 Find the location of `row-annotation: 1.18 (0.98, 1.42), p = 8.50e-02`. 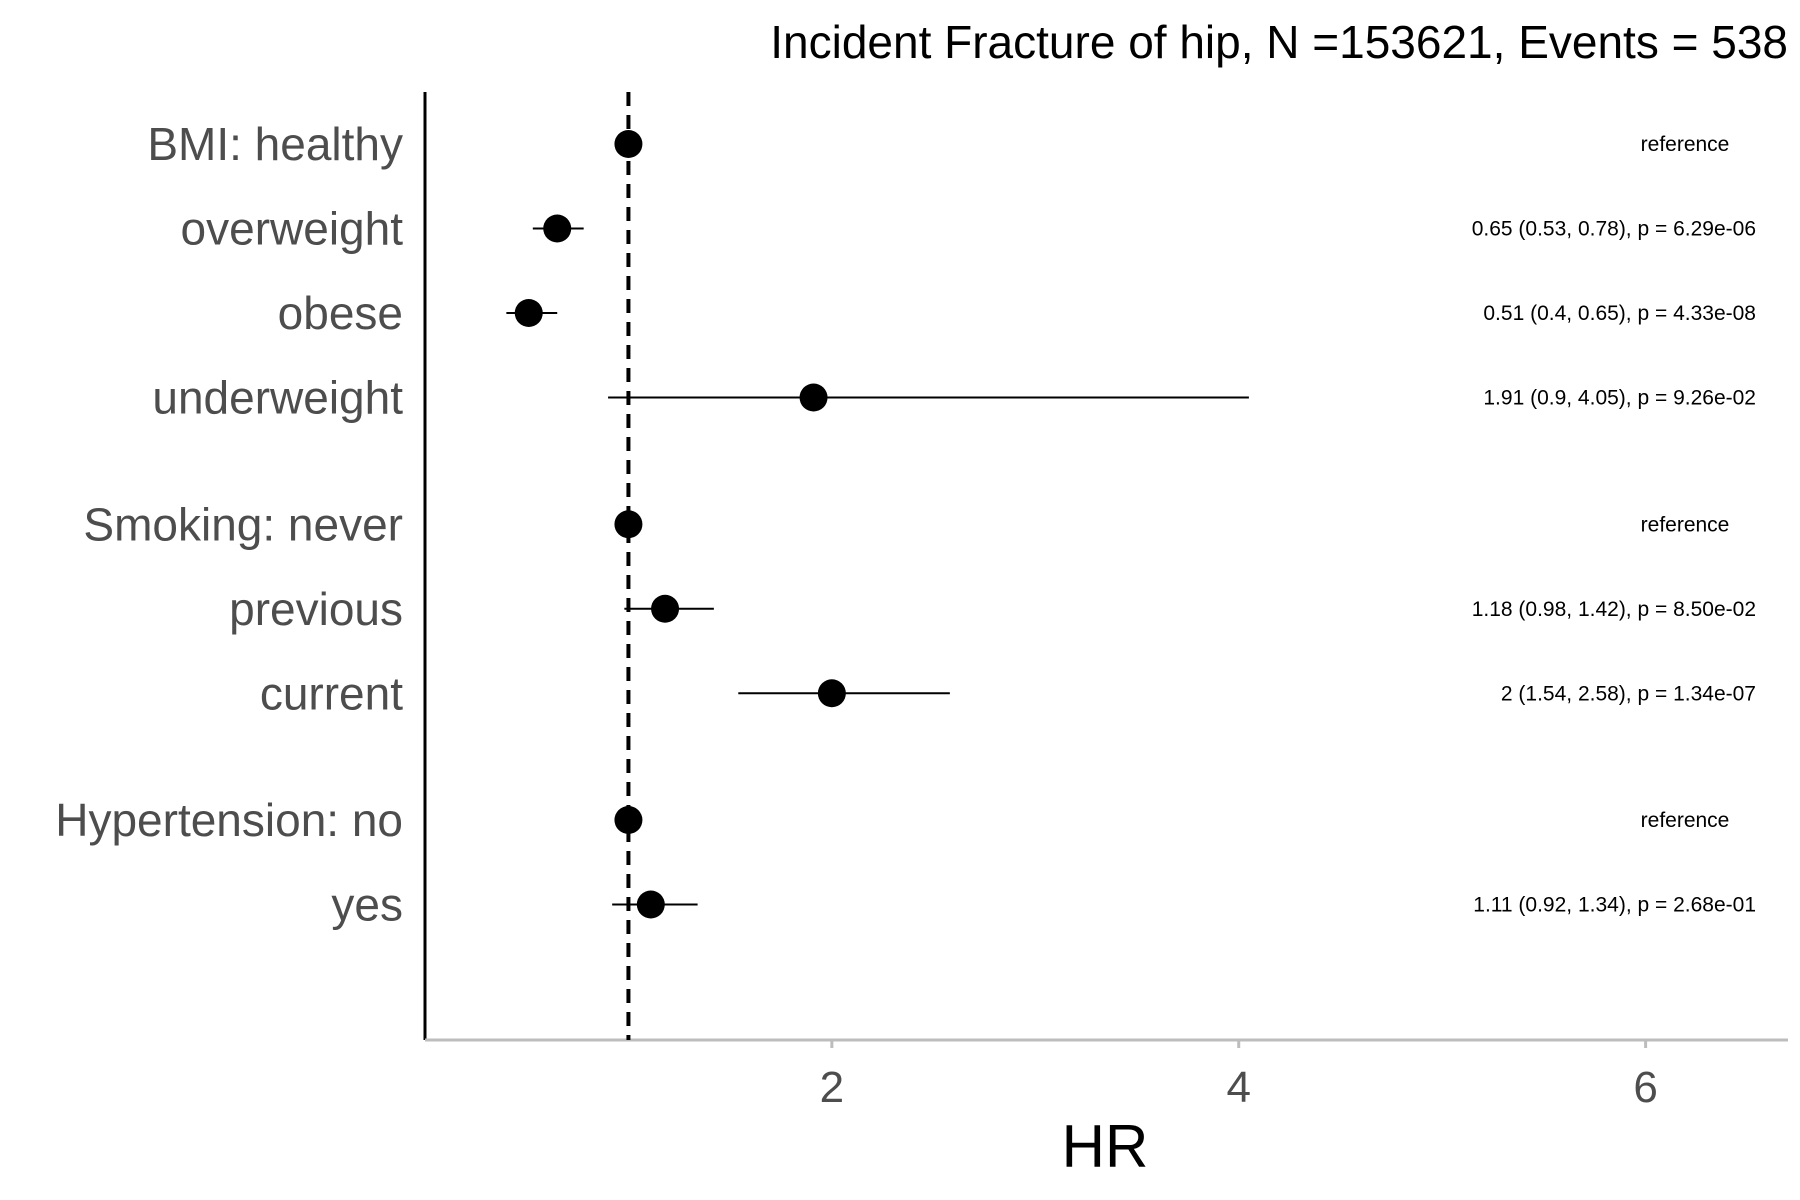

row-annotation: 1.18 (0.98, 1.42), p = 8.50e-02 is located at coordinates (1614, 609).